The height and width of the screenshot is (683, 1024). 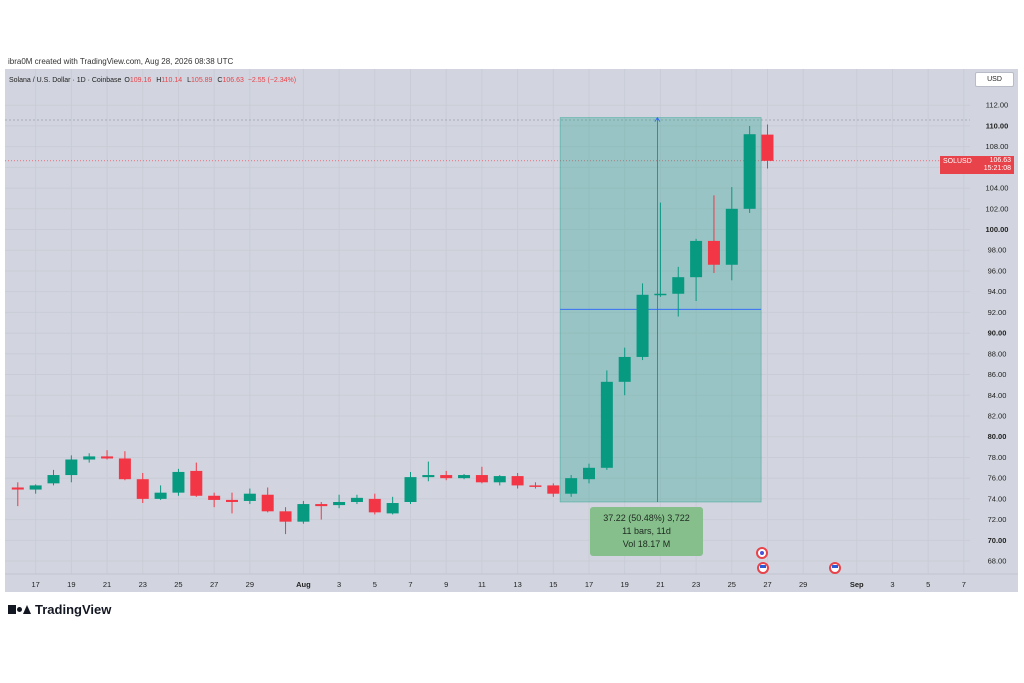 I want to click on time-axis-label: 27, so click(x=767, y=584).